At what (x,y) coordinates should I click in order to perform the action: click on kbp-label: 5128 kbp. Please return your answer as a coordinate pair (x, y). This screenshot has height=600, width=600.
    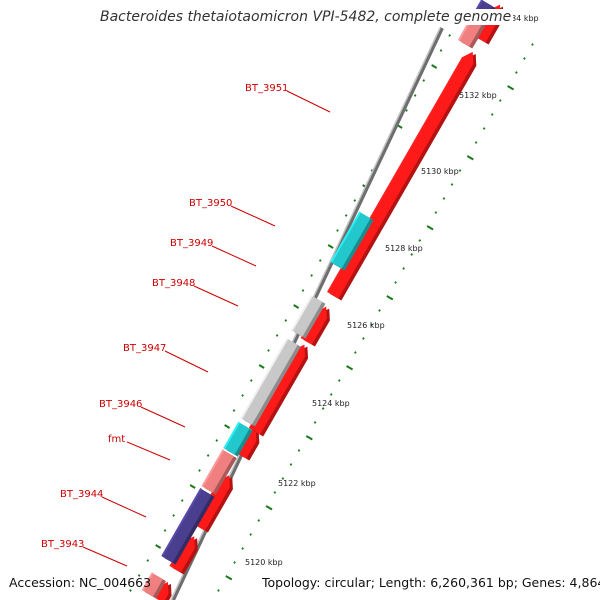
    Looking at the image, I should click on (404, 248).